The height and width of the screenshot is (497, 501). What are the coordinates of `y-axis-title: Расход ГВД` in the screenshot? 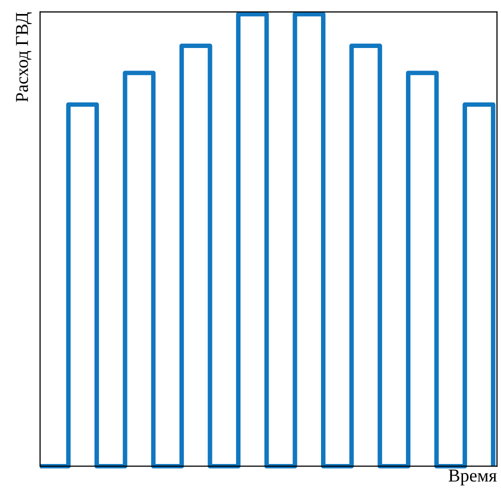 It's located at (24, 57).